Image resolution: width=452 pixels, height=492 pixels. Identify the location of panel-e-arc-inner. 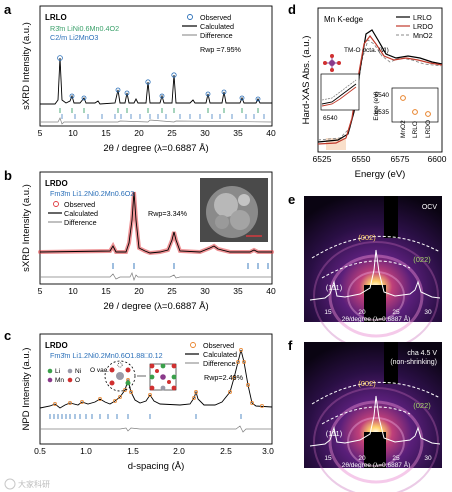
(366, 269).